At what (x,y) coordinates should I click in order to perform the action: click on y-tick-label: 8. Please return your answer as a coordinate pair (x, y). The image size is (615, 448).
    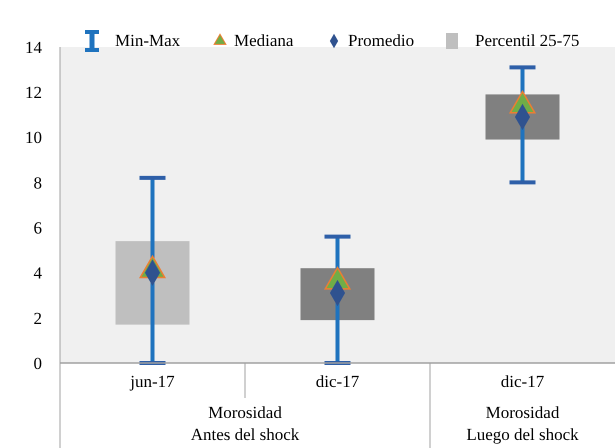
    Looking at the image, I should click on (38, 182).